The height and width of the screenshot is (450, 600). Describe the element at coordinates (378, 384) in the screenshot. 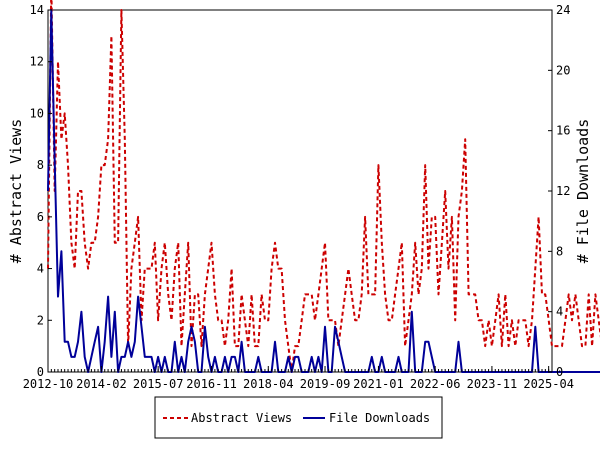

I see `x-tick-label: 2021-01` at that location.